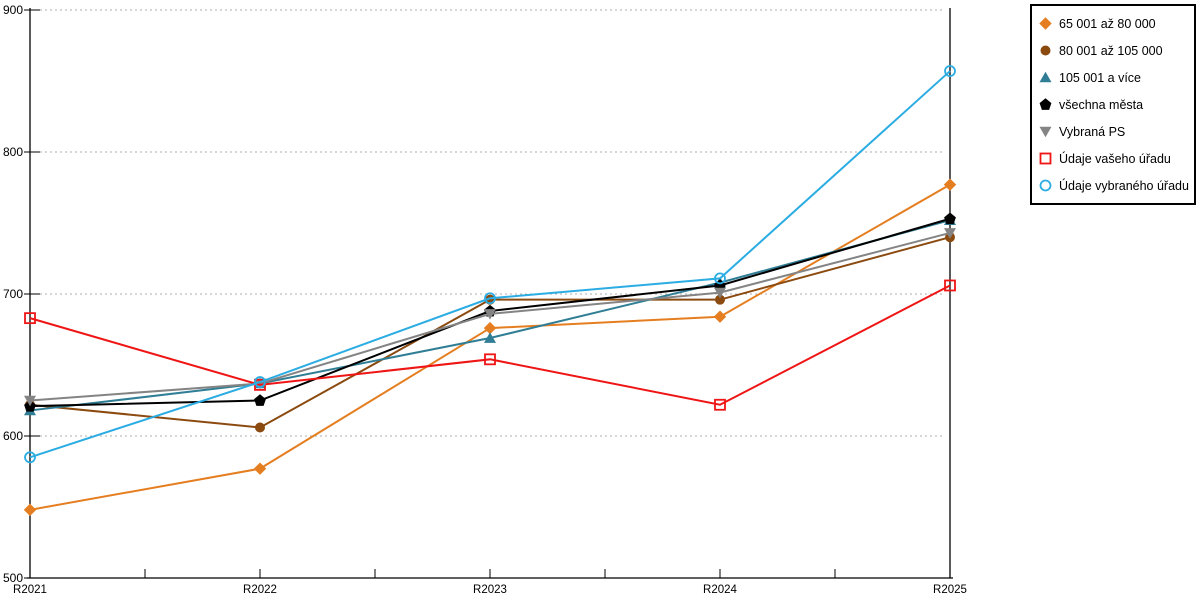 This screenshot has height=605, width=1200. What do you see at coordinates (13, 436) in the screenshot?
I see `y-axis-label: 600` at bounding box center [13, 436].